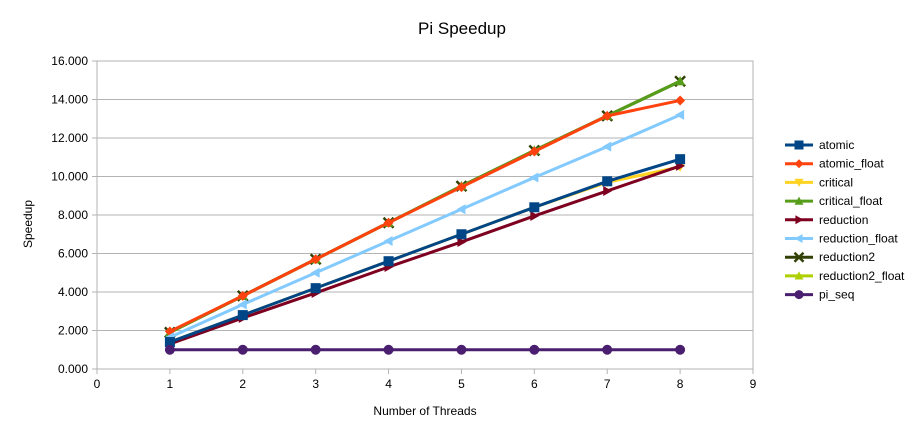 The width and height of the screenshot is (924, 439). What do you see at coordinates (836, 295) in the screenshot?
I see `legend-label: pi_seq` at bounding box center [836, 295].